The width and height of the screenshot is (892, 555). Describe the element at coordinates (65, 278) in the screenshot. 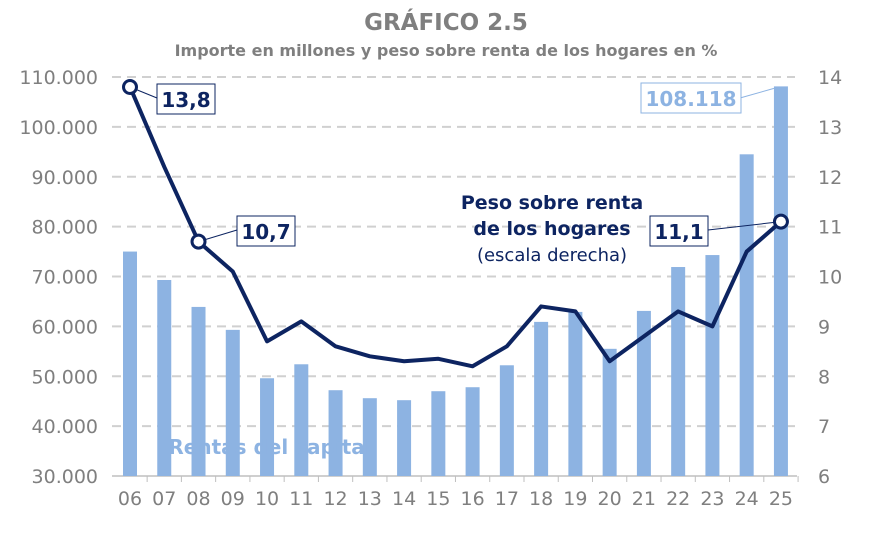

I see `left-tick-label: 70.000` at that location.